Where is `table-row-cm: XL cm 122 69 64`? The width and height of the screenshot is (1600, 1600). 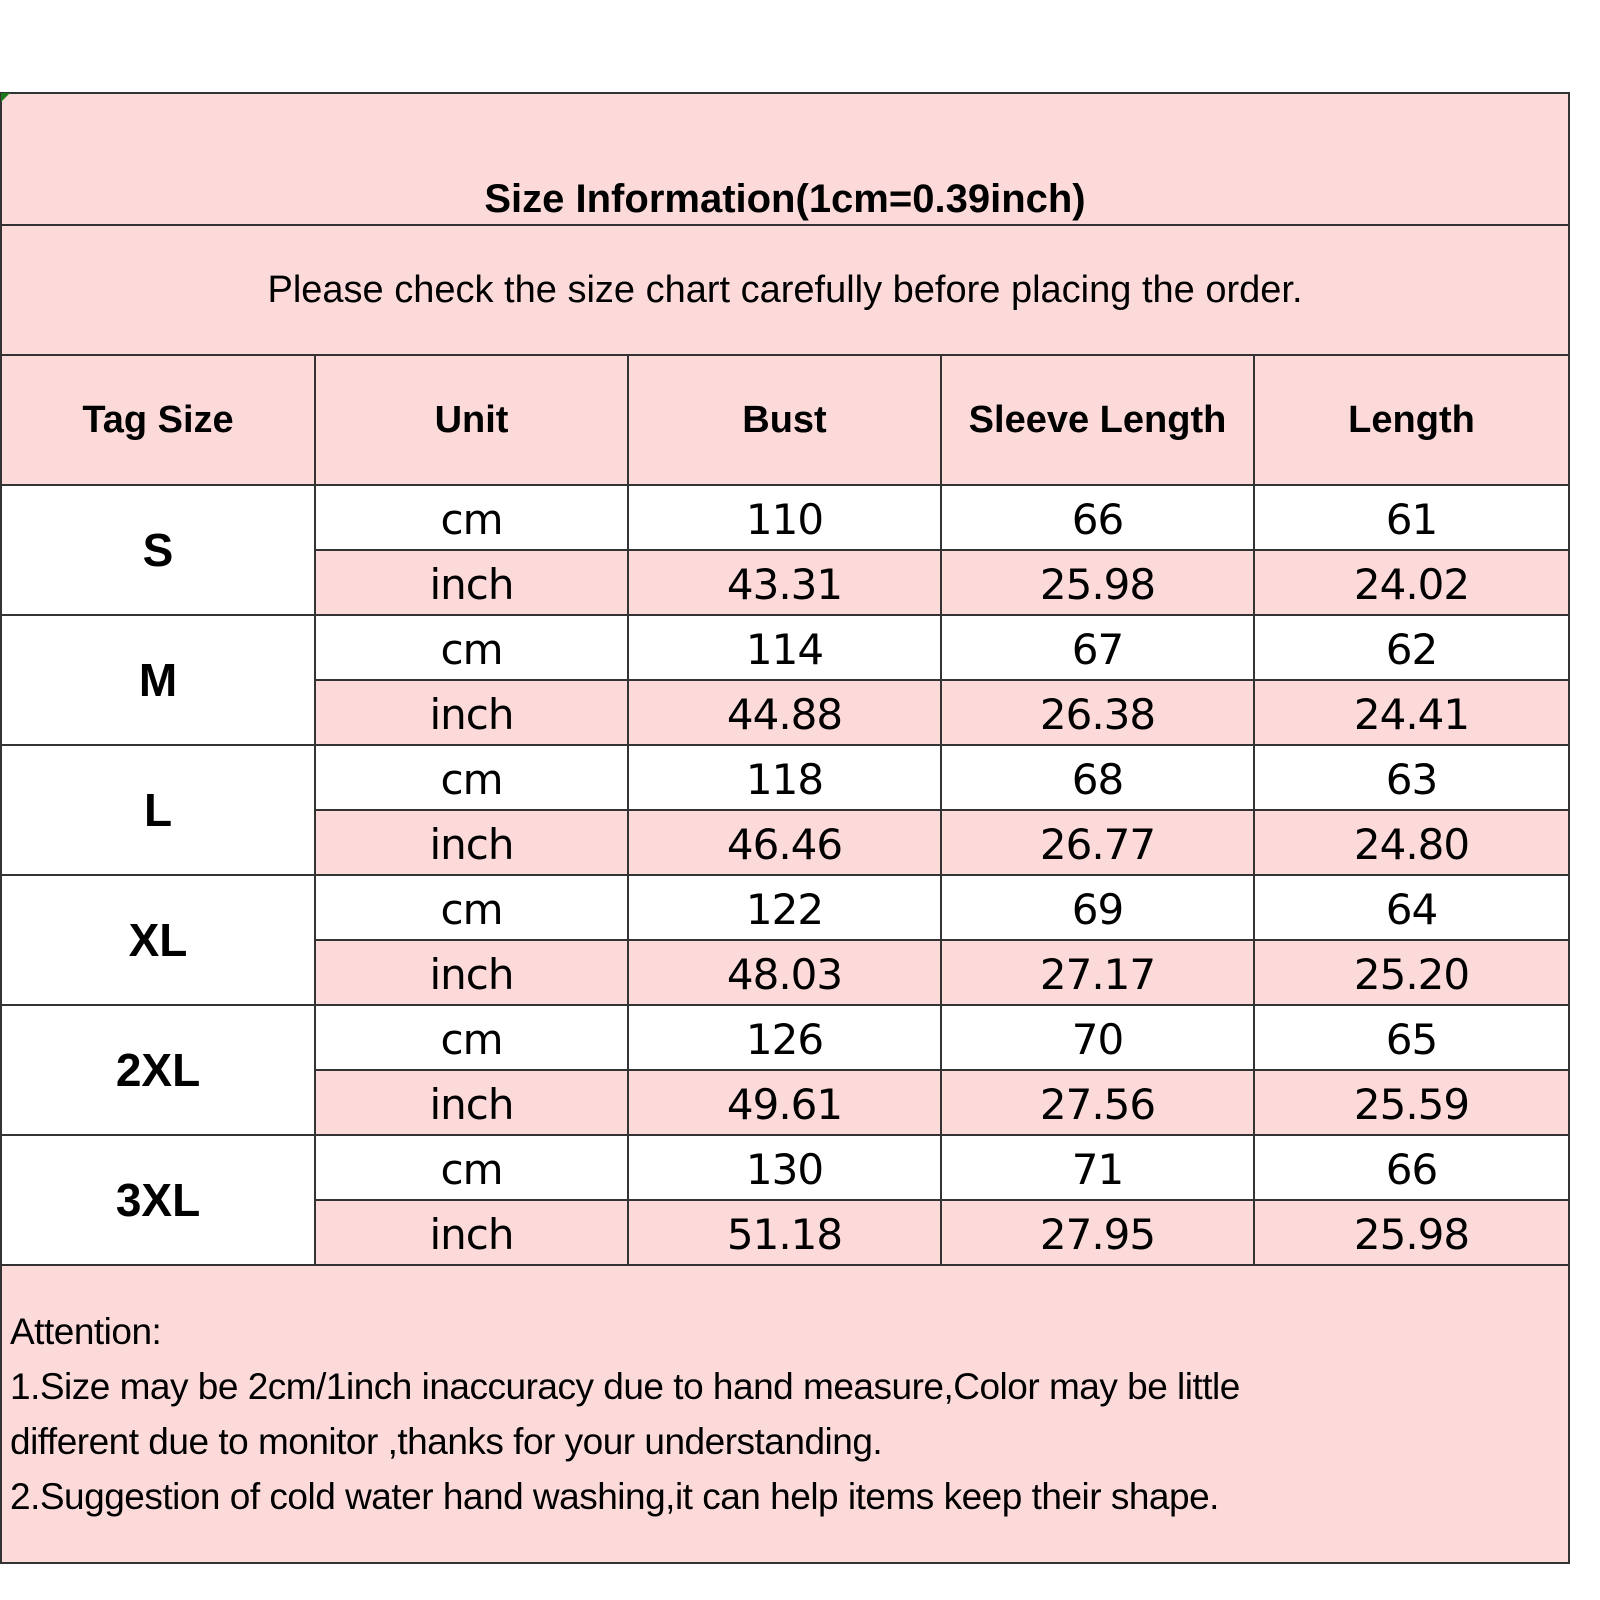
table-row-cm: XL cm 122 69 64 is located at coordinates (785, 940).